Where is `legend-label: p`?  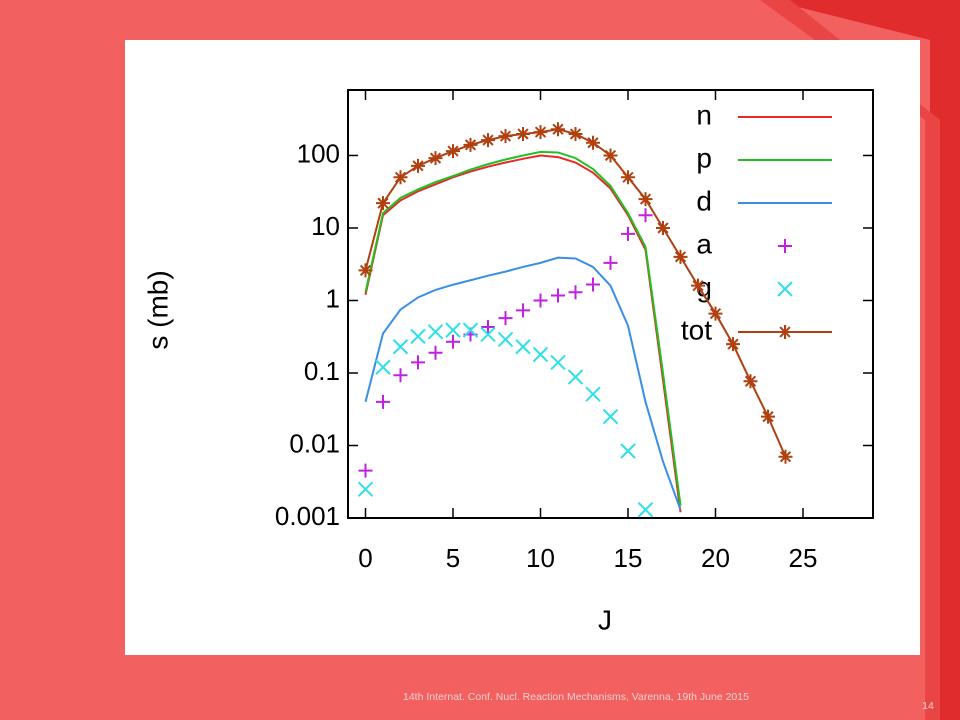 legend-label: p is located at coordinates (704, 157).